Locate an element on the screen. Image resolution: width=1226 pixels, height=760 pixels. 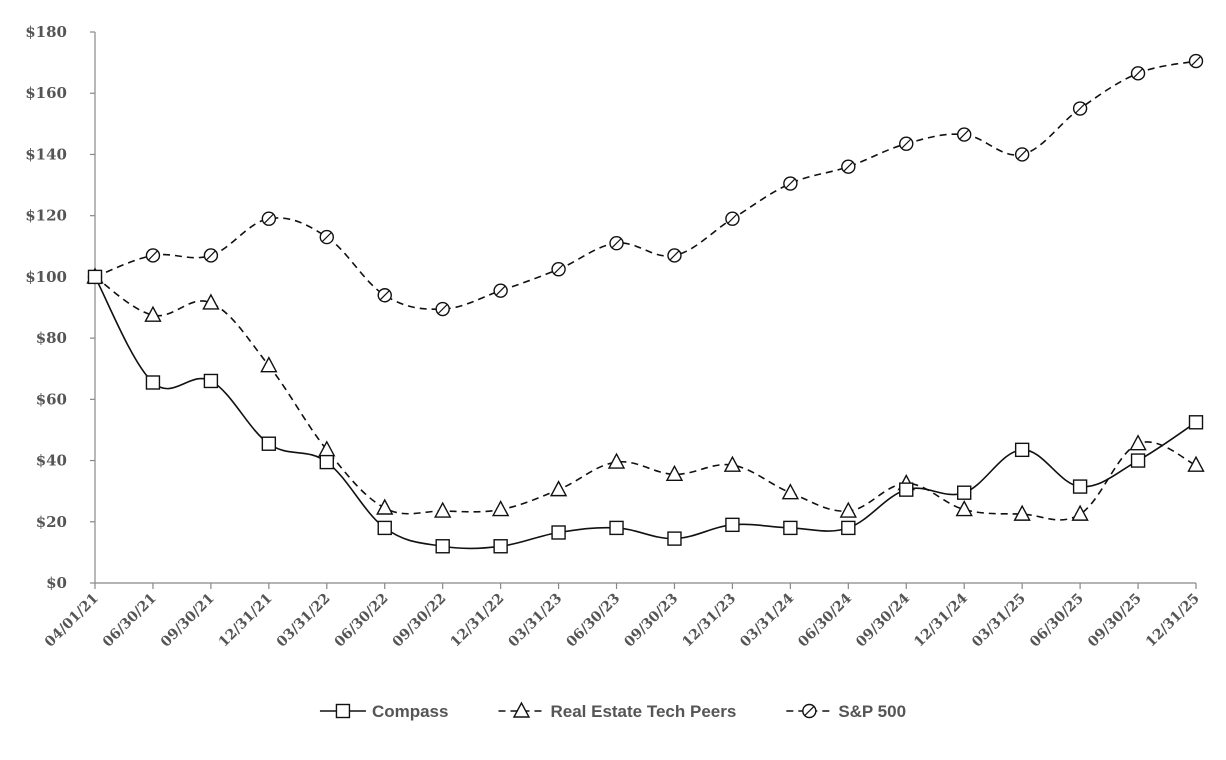
y-tick-label: $0 is located at coordinates (56, 583).